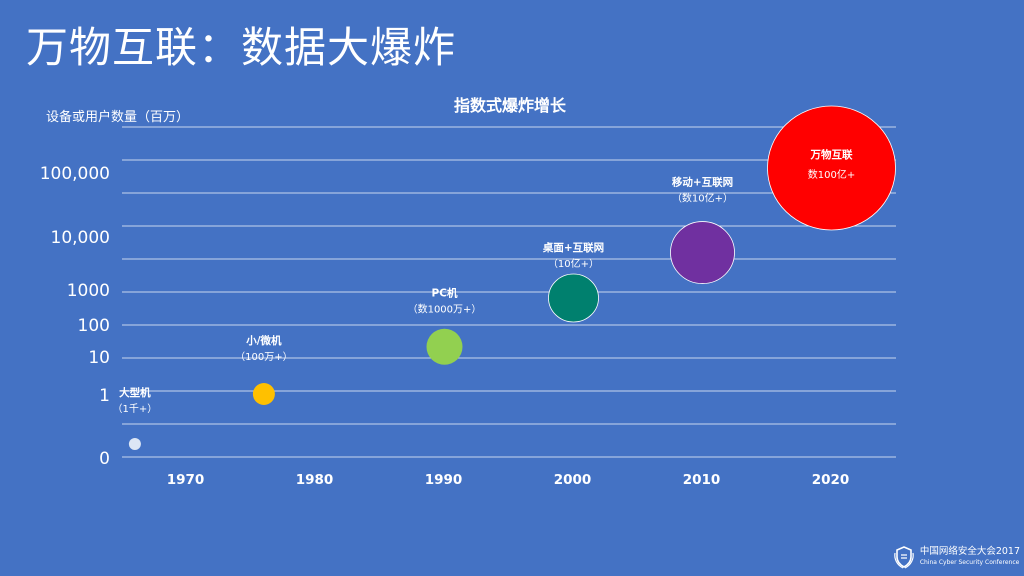 This screenshot has width=1024, height=576. Describe the element at coordinates (80, 238) in the screenshot. I see `y-tick-label: 10,000` at that location.